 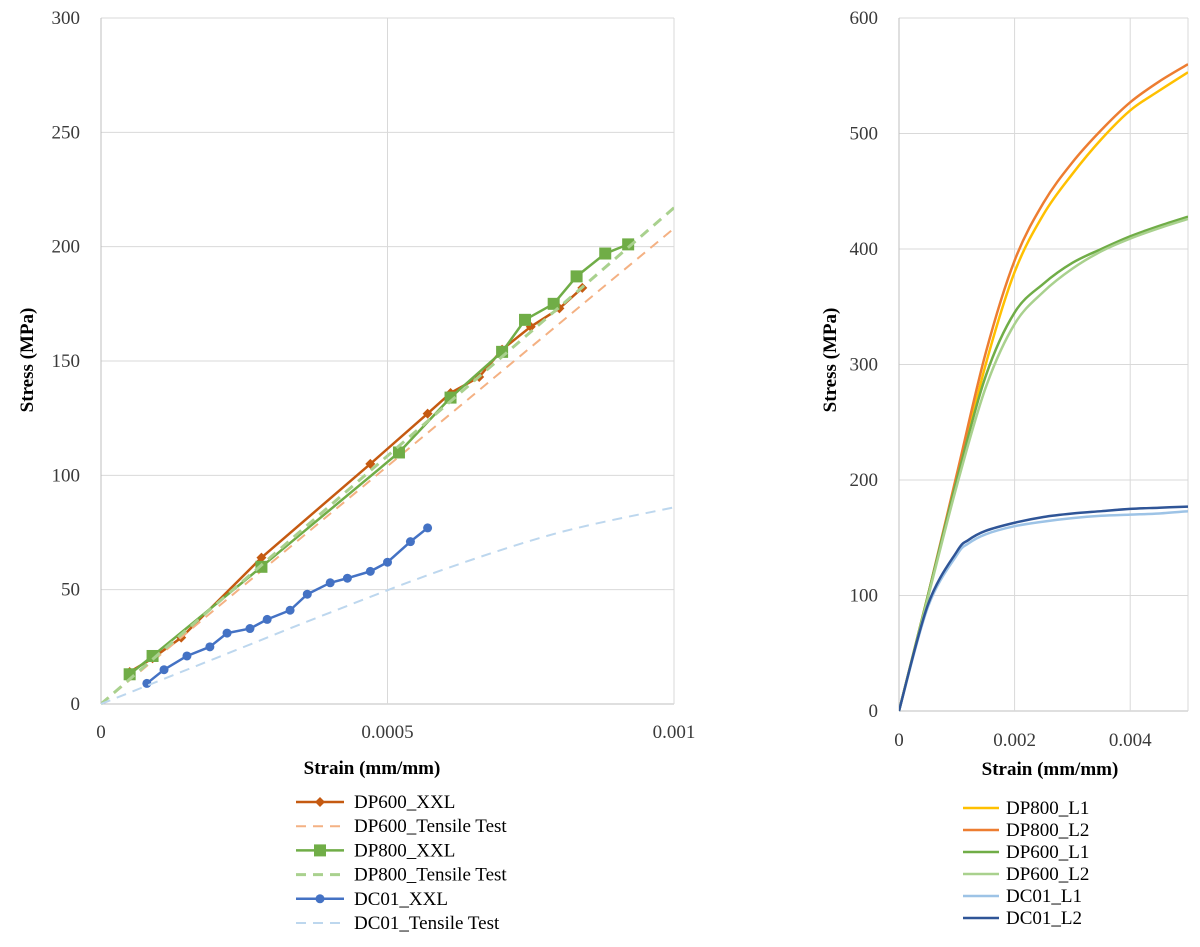 What do you see at coordinates (430, 875) in the screenshot?
I see `legend-label: DP800_Tensile Test` at bounding box center [430, 875].